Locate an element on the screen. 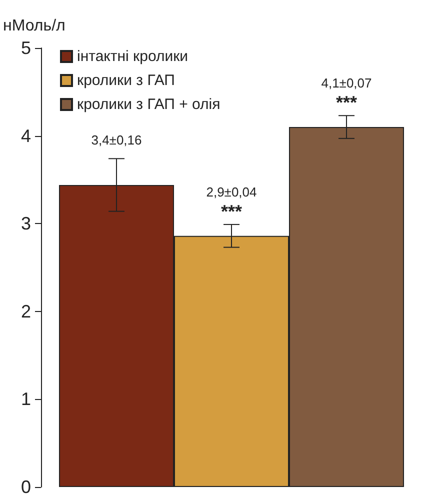 The height and width of the screenshot is (497, 432). data-label: 4,1±0,07 is located at coordinates (346, 83).